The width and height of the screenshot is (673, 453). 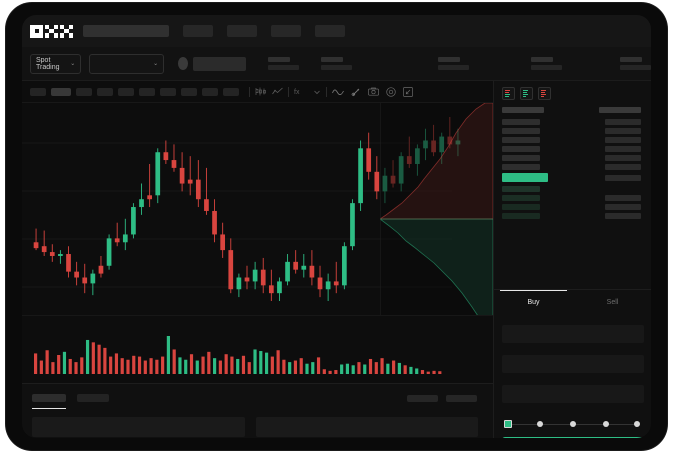 What do you see at coordinates (297, 92) in the screenshot?
I see `svg-text: fx` at bounding box center [297, 92].